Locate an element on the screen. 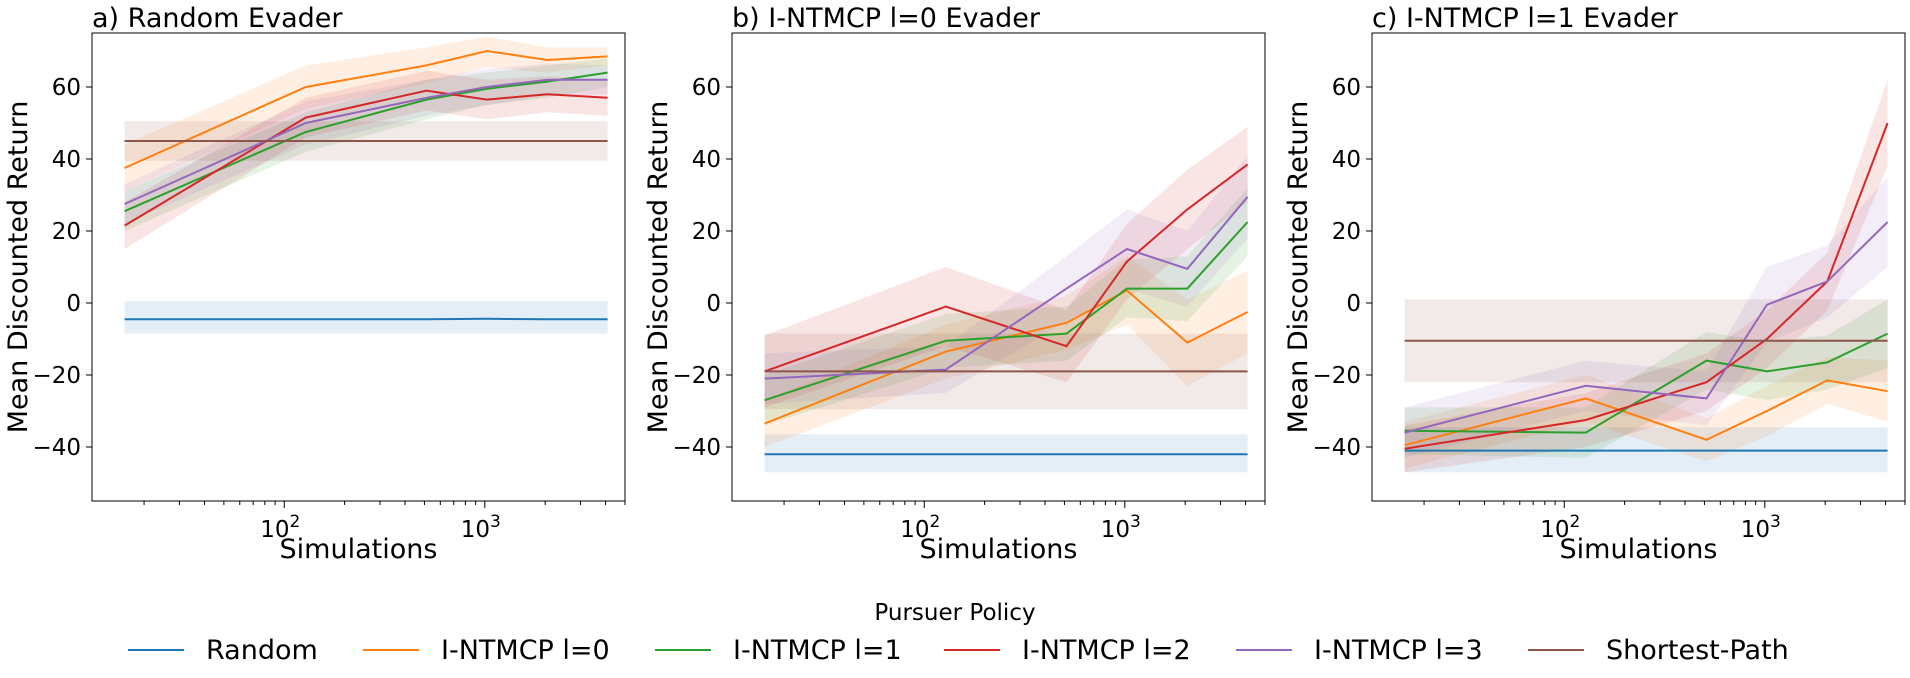 The width and height of the screenshot is (1910, 678). legend-entry-intmcp-l2: I-NTMCP l=2 is located at coordinates (1067, 650).